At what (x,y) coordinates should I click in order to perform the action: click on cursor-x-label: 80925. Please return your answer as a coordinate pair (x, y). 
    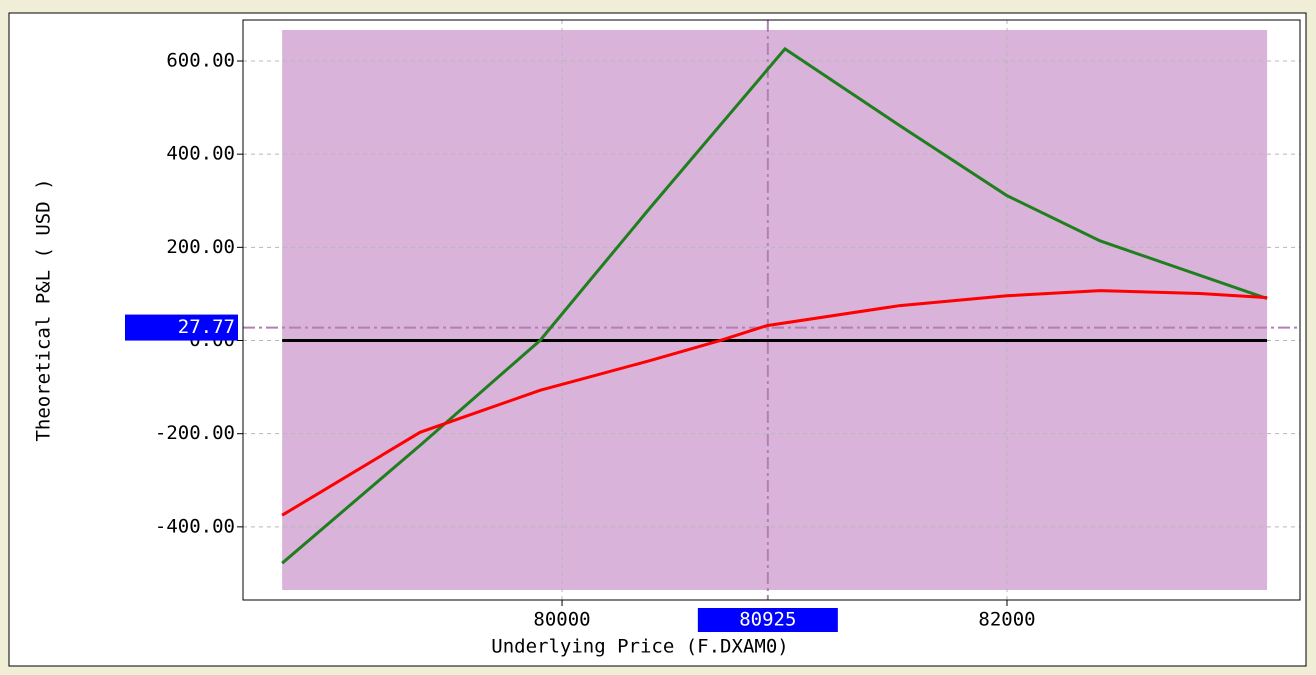
    Looking at the image, I should click on (767, 620).